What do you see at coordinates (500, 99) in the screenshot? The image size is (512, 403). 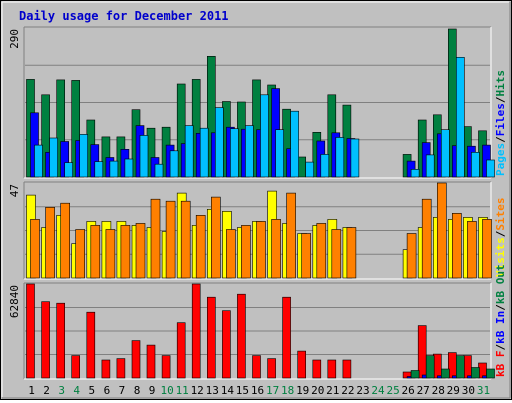 I see `legend-item-hits-3: /` at bounding box center [500, 99].